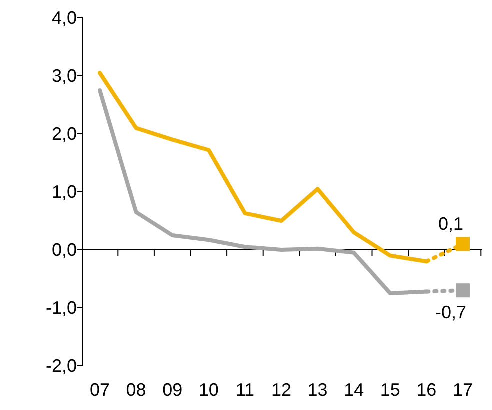  Describe the element at coordinates (64, 134) in the screenshot. I see `y-tick-label: 2,0` at that location.